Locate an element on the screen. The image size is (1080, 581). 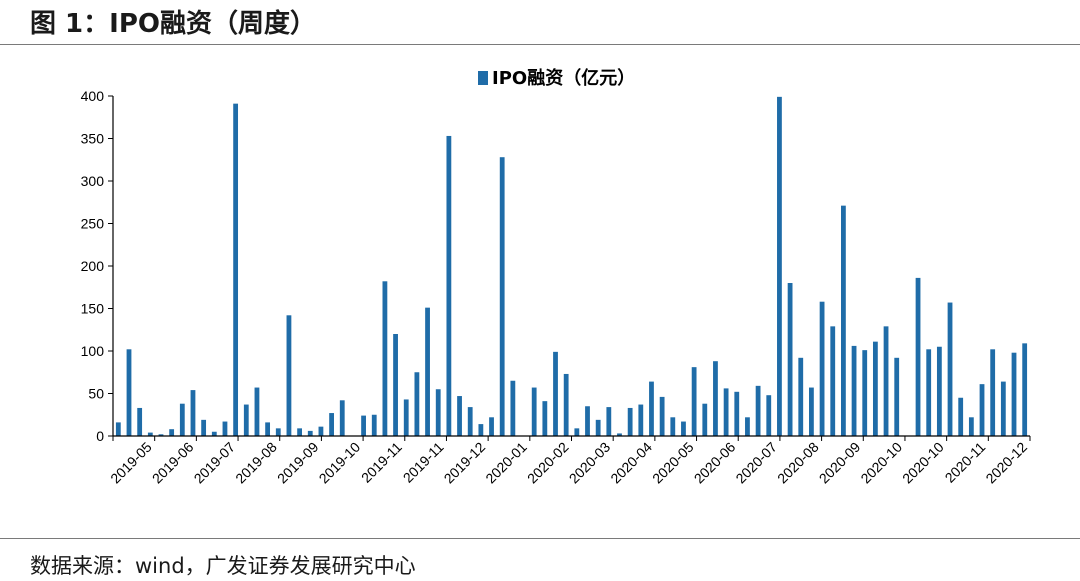
x-tick-label: 2019-05 is located at coordinates (131, 463).